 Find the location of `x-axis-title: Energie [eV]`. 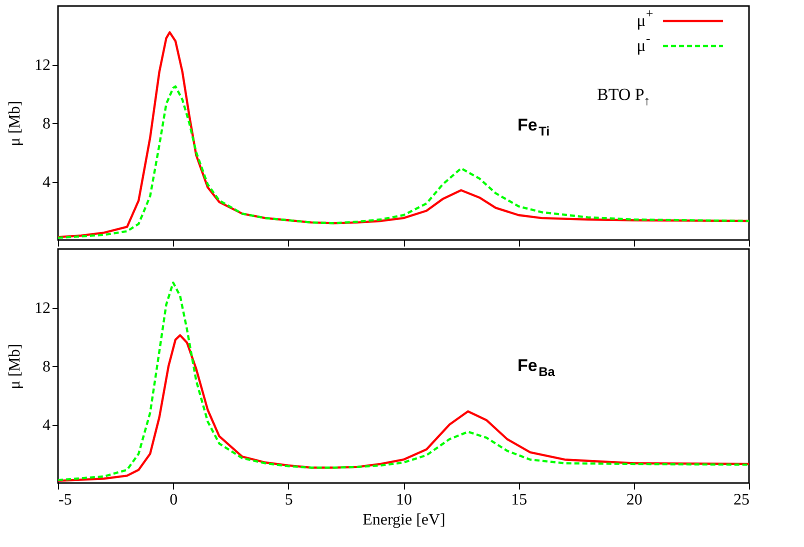

x-axis-title: Energie [eV] is located at coordinates (404, 520).